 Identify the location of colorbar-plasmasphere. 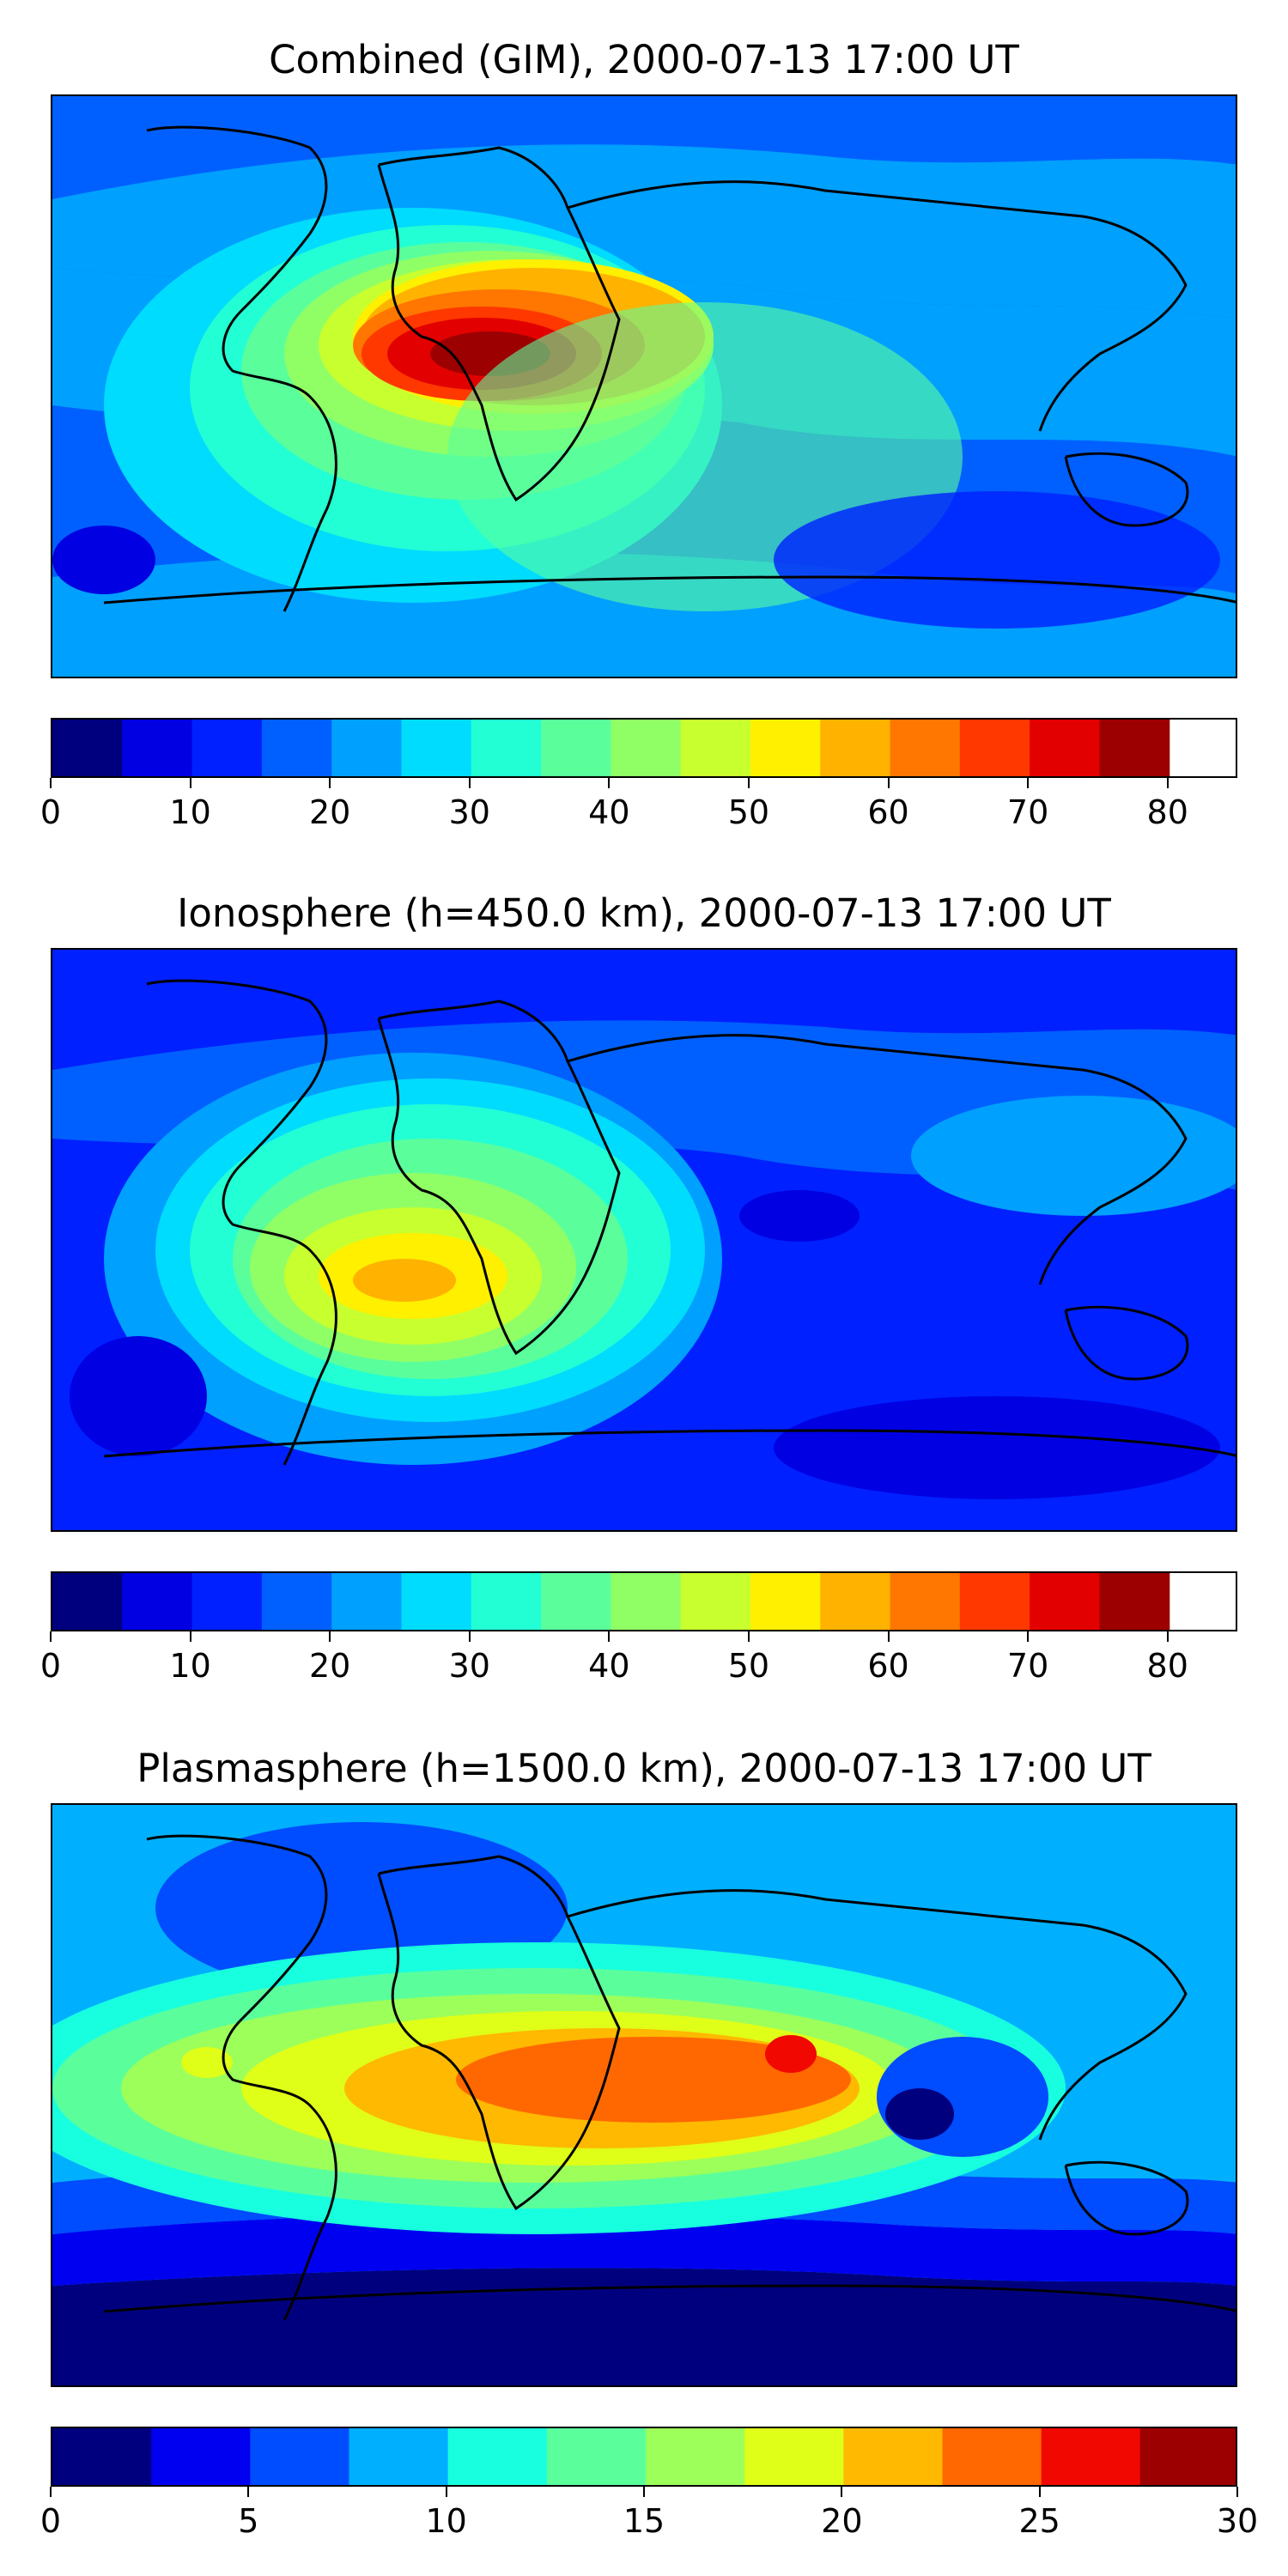
(644, 2457).